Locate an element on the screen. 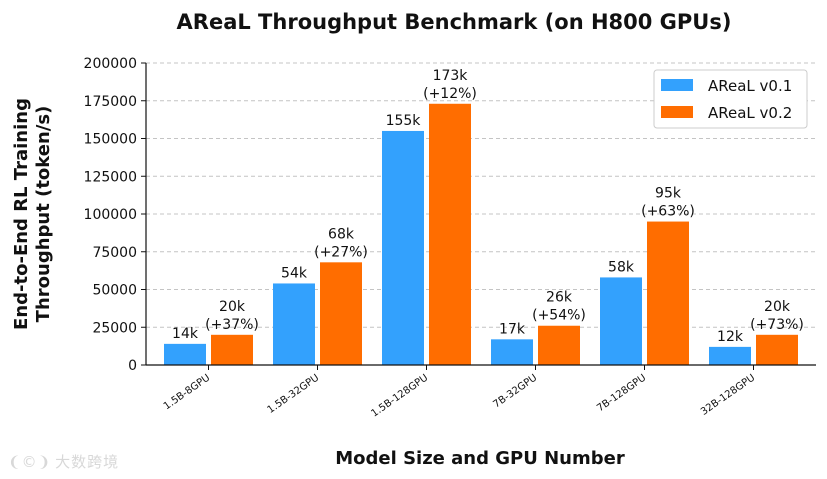 The width and height of the screenshot is (827, 479). y-tick-label: 100000 is located at coordinates (110, 215).